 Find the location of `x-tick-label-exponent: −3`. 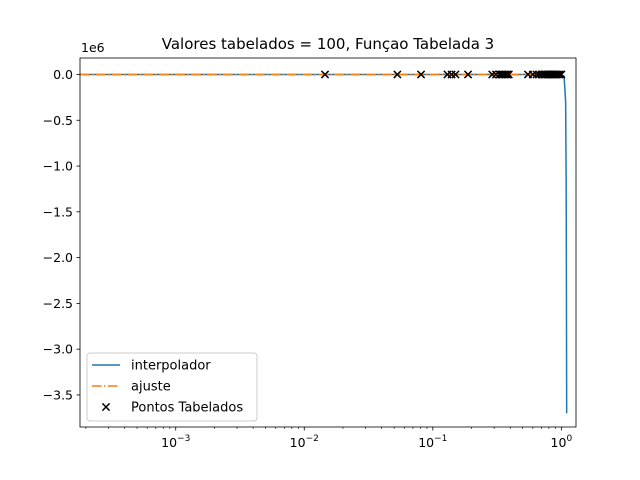

x-tick-label-exponent: −3 is located at coordinates (183, 439).